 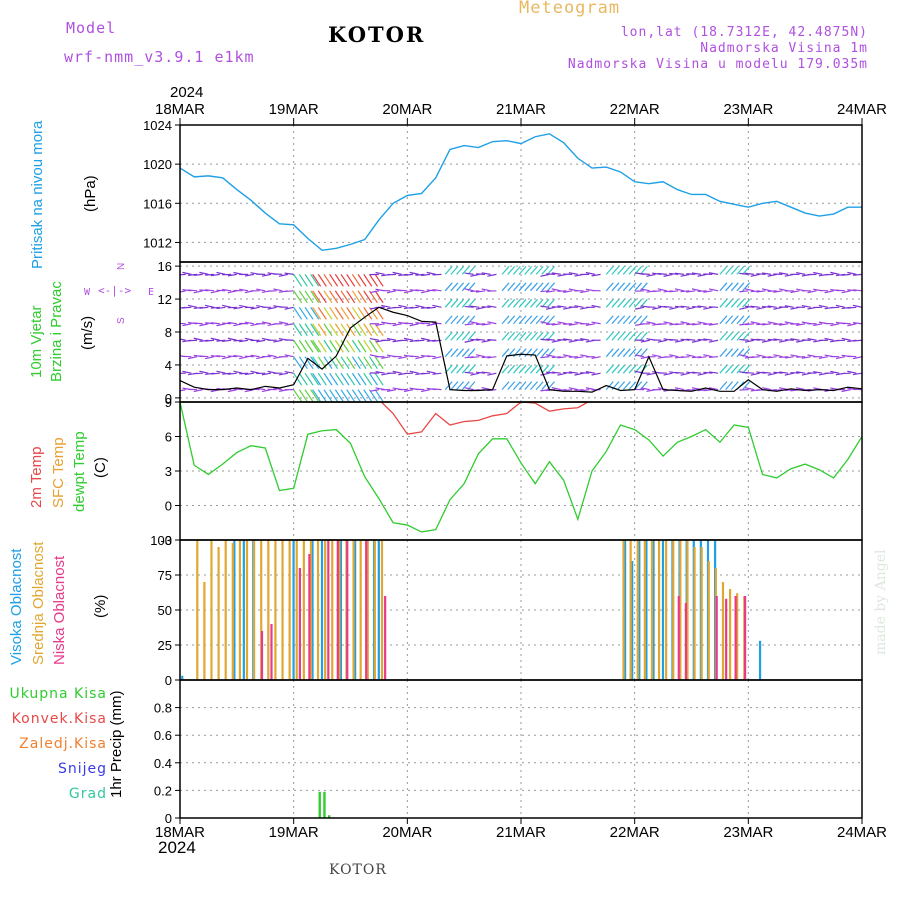 I want to click on ytick-label-temperature: 9, so click(x=168, y=402).